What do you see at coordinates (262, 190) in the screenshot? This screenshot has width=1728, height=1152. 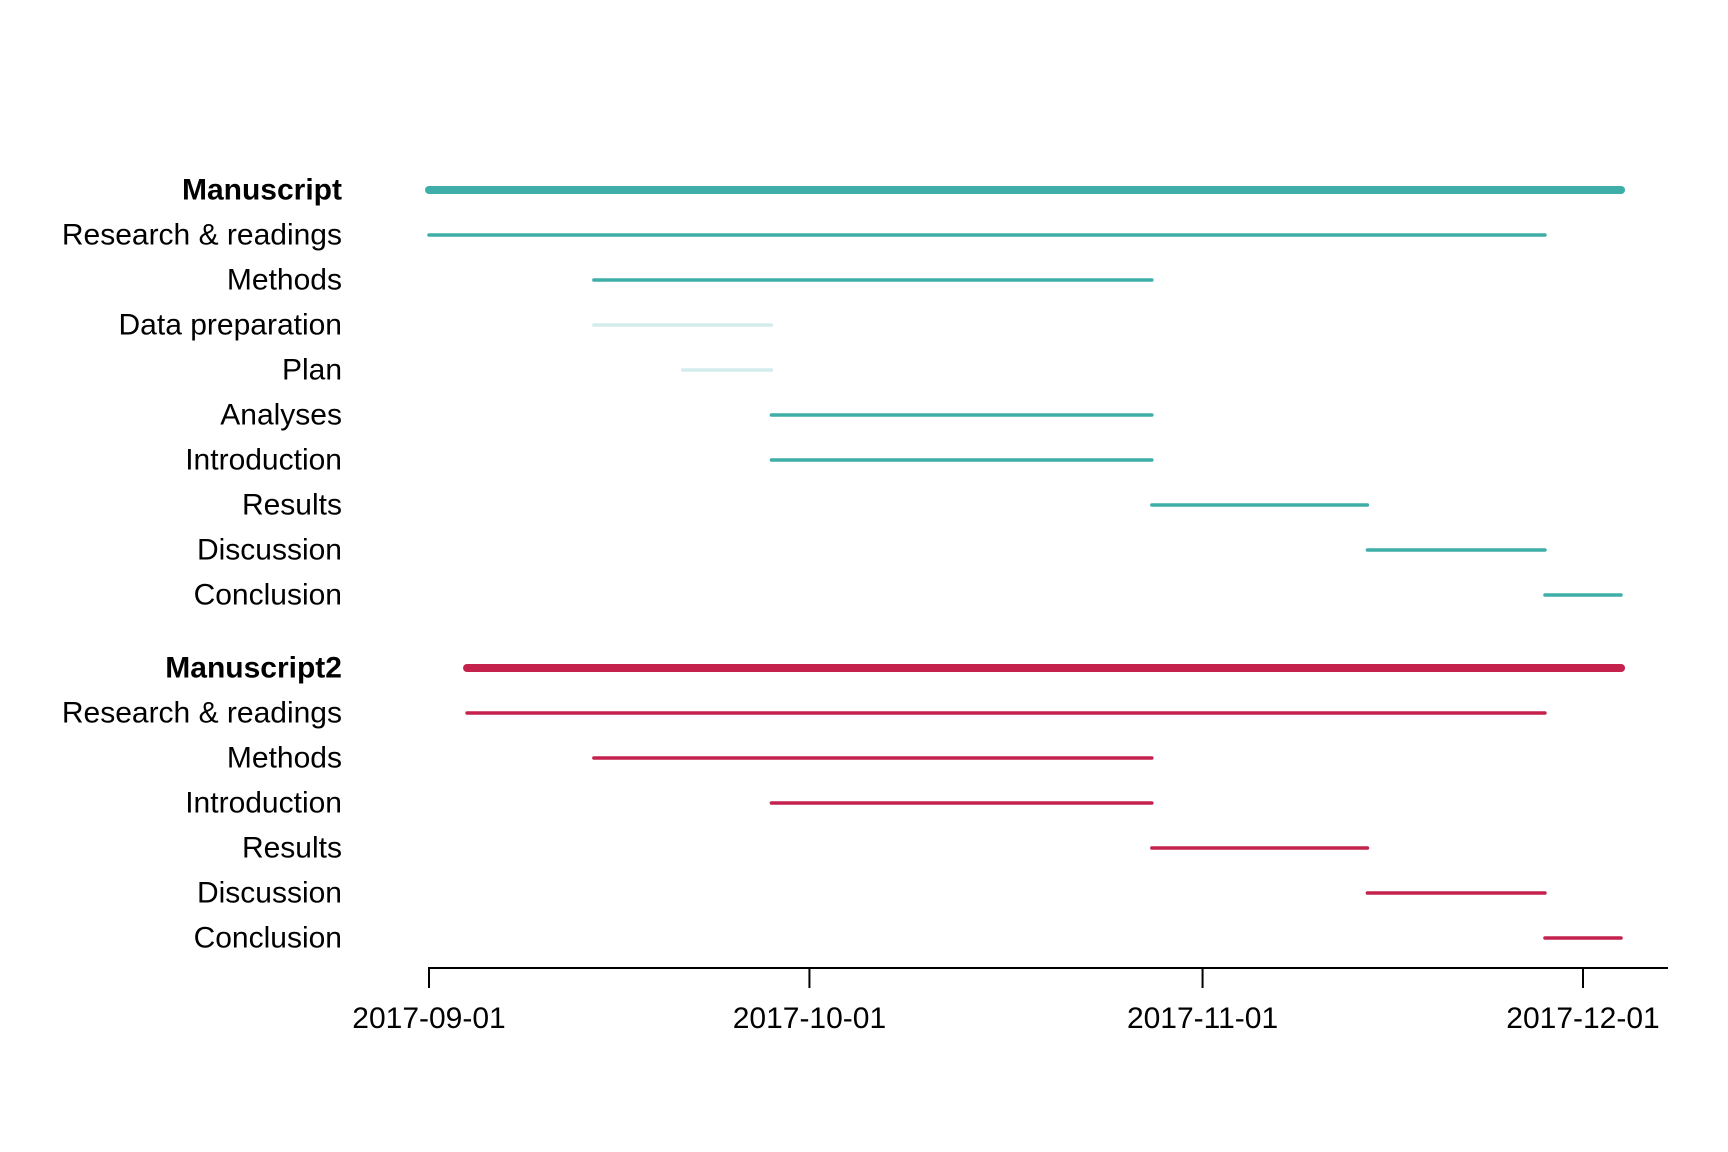 I see `group-label: Manuscript` at bounding box center [262, 190].